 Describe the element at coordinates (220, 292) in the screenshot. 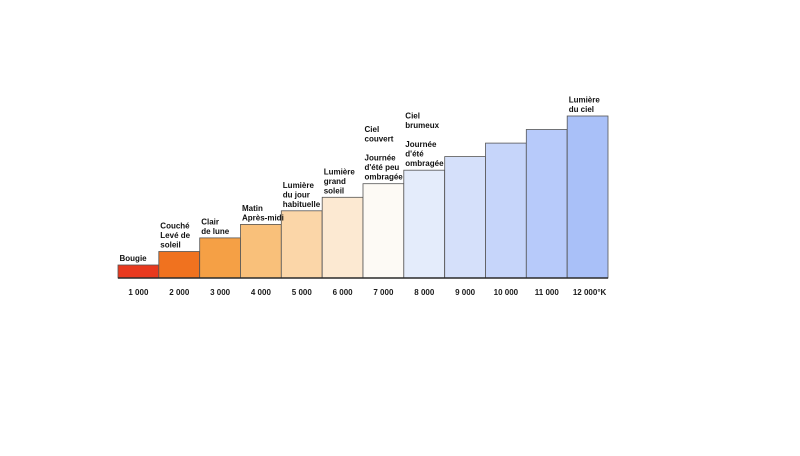

I see `tick-label-3000: 3 000` at that location.